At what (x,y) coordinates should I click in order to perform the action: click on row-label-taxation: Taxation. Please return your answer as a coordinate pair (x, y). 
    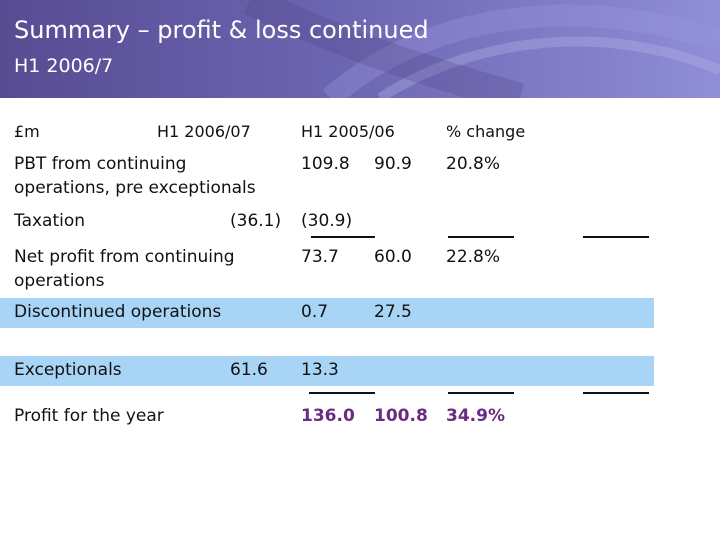
    Looking at the image, I should click on (50, 221).